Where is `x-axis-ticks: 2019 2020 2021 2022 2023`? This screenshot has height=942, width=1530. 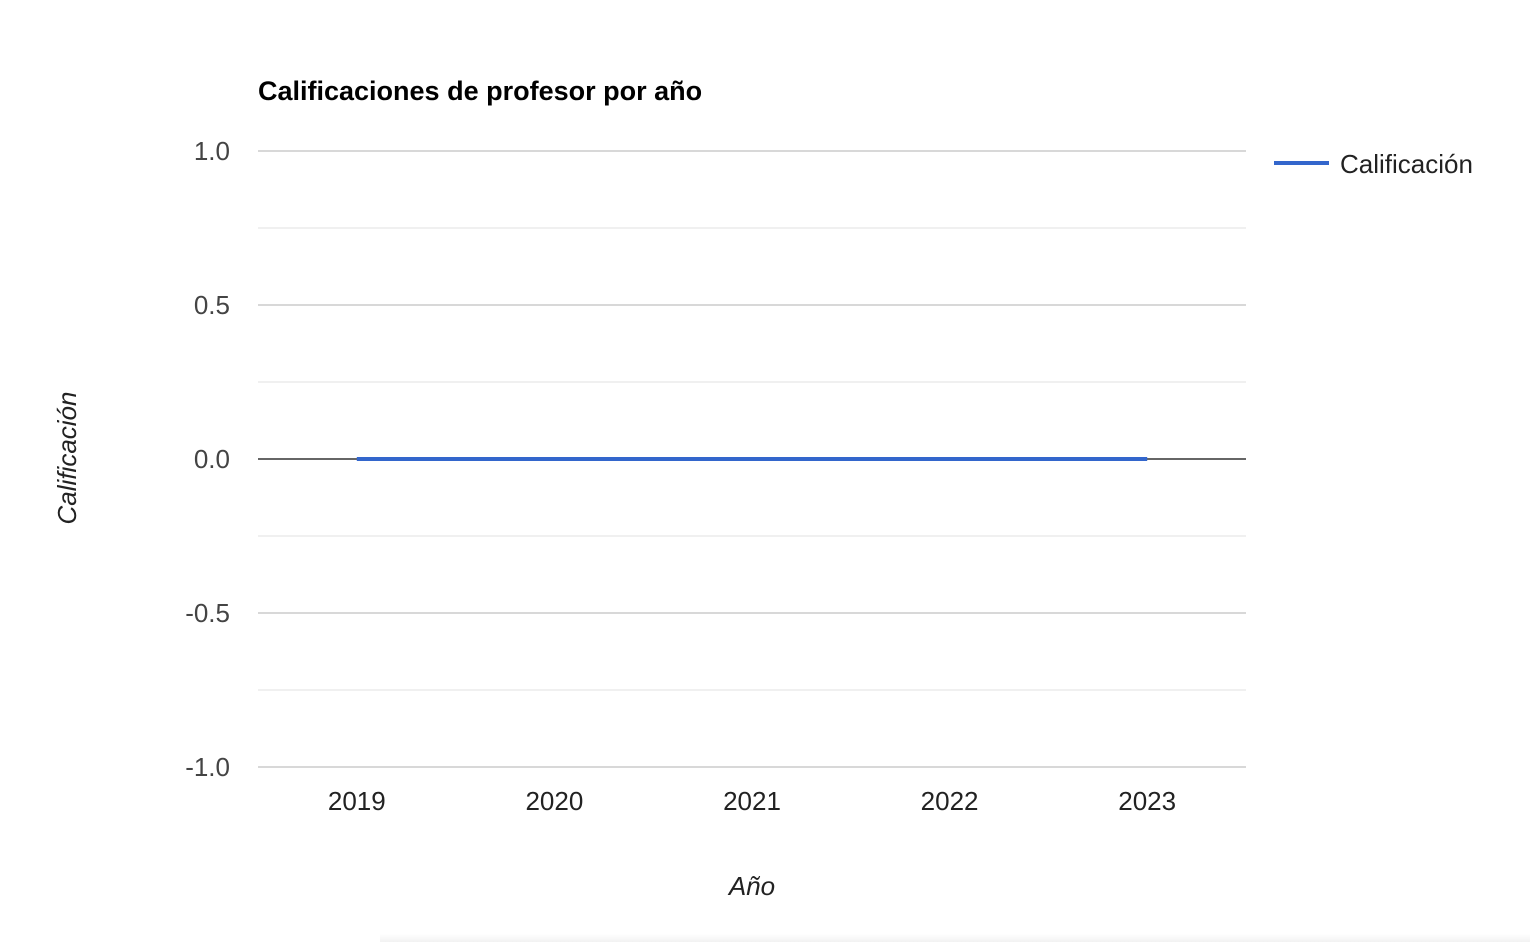
x-axis-ticks: 2019 2020 2021 2022 2023 is located at coordinates (752, 801).